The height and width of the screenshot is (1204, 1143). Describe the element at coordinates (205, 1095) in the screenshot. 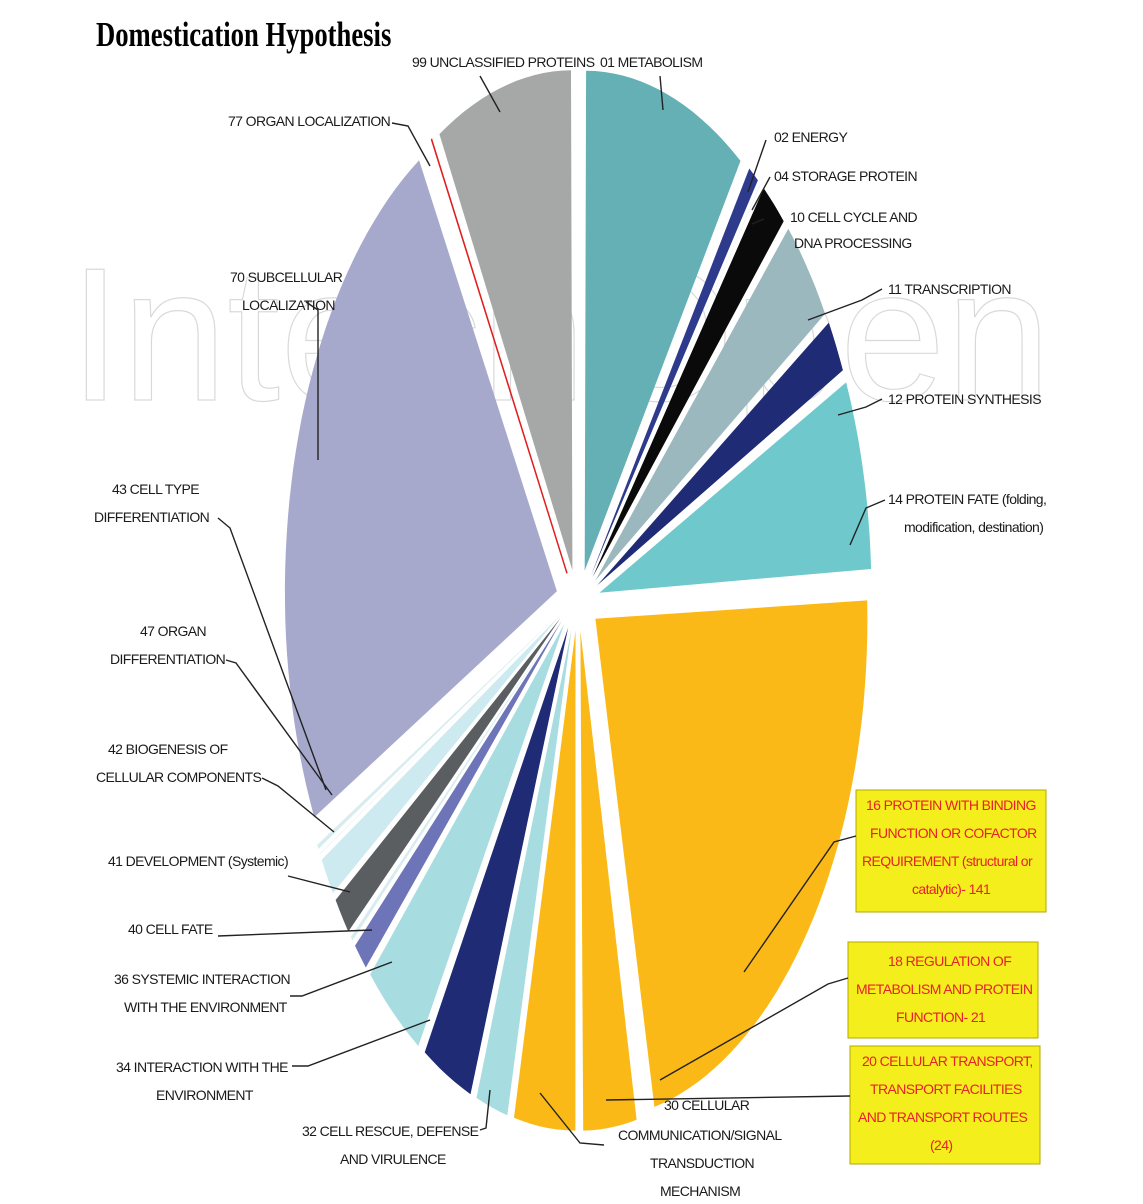

I see `label-34-b: ENVIRONMENT` at that location.